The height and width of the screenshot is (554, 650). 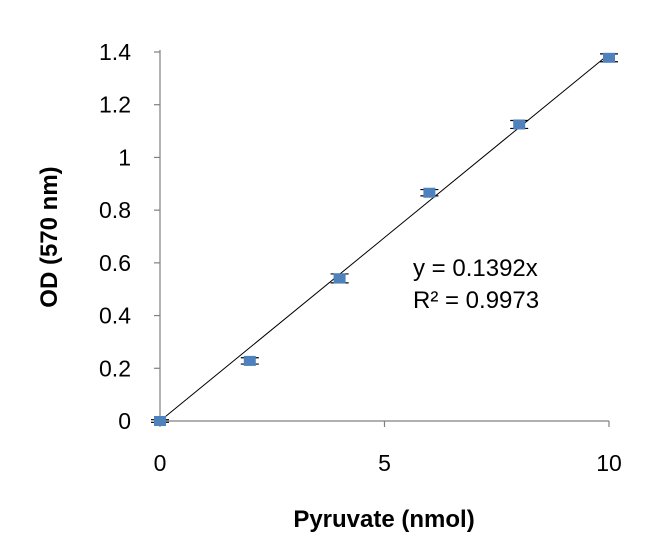 I want to click on x-axis-ticks: 0 5 10, so click(x=388, y=448).